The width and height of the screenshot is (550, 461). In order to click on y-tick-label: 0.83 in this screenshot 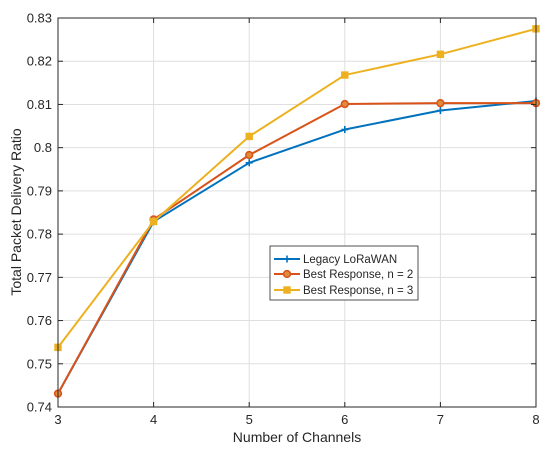, I will do `click(39, 18)`.